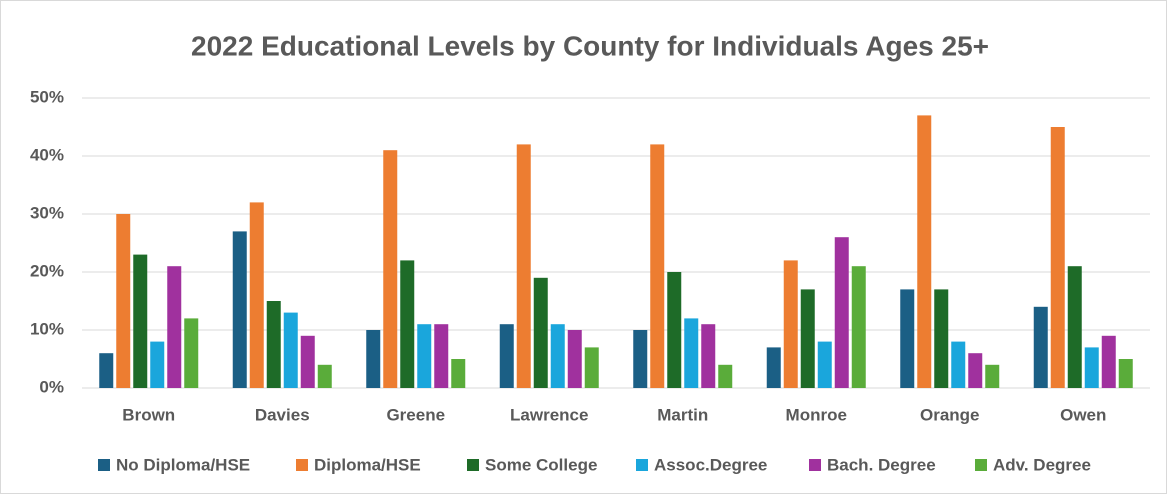  I want to click on x-tick-label: Brown, so click(148, 414).